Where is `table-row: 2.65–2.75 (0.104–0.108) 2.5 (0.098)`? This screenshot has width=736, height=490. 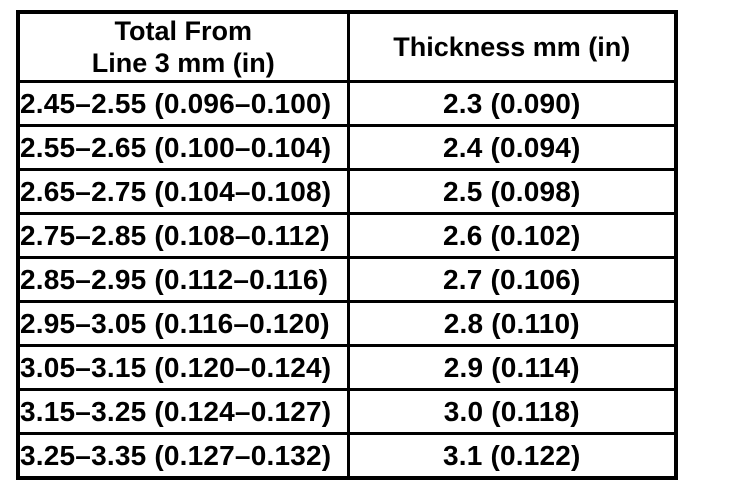 table-row: 2.65–2.75 (0.104–0.108) 2.5 (0.098) is located at coordinates (347, 191).